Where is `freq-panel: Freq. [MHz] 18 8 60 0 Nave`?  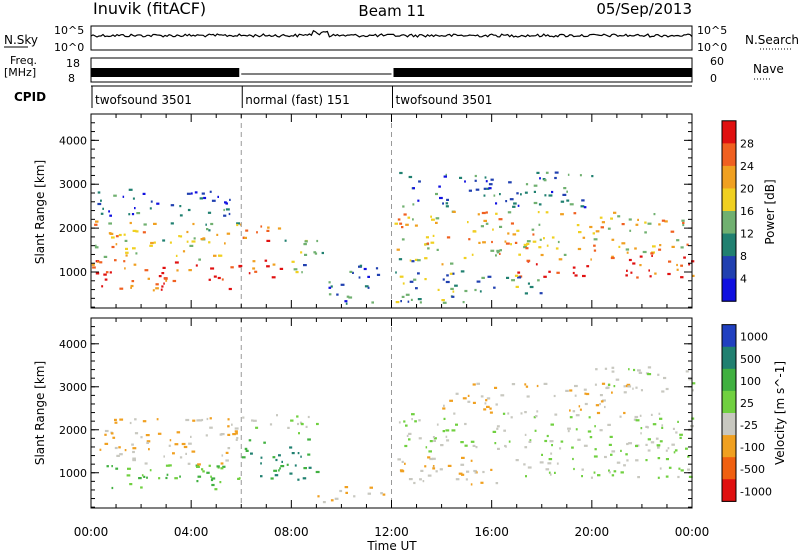
freq-panel: Freq. [MHz] 18 8 60 0 Nave is located at coordinates (394, 69).